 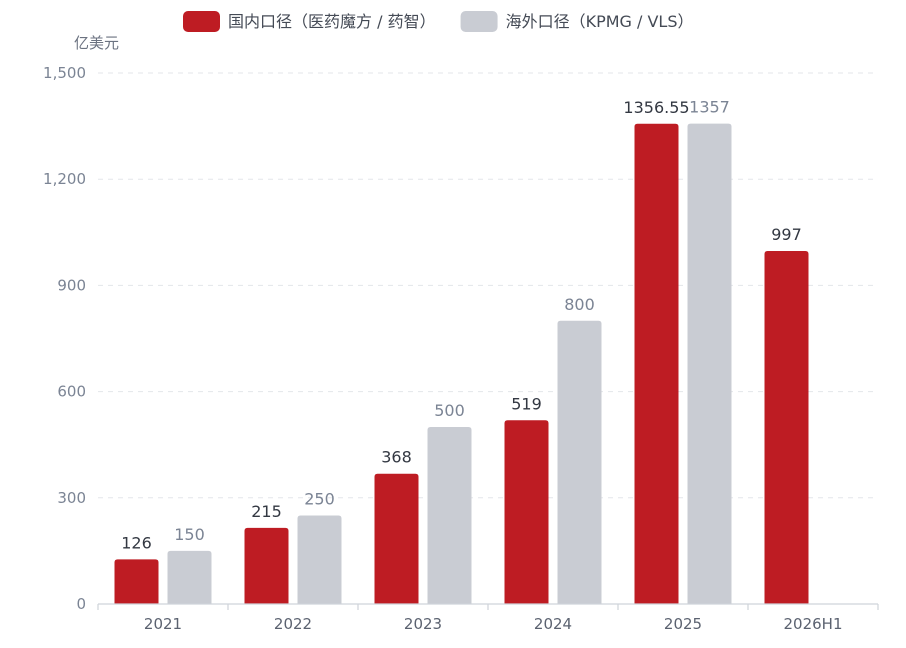 I want to click on legend: 国内口径（医药魔方 / 药智） 海外口径（KPMG / VLS）, so click(x=438, y=21).